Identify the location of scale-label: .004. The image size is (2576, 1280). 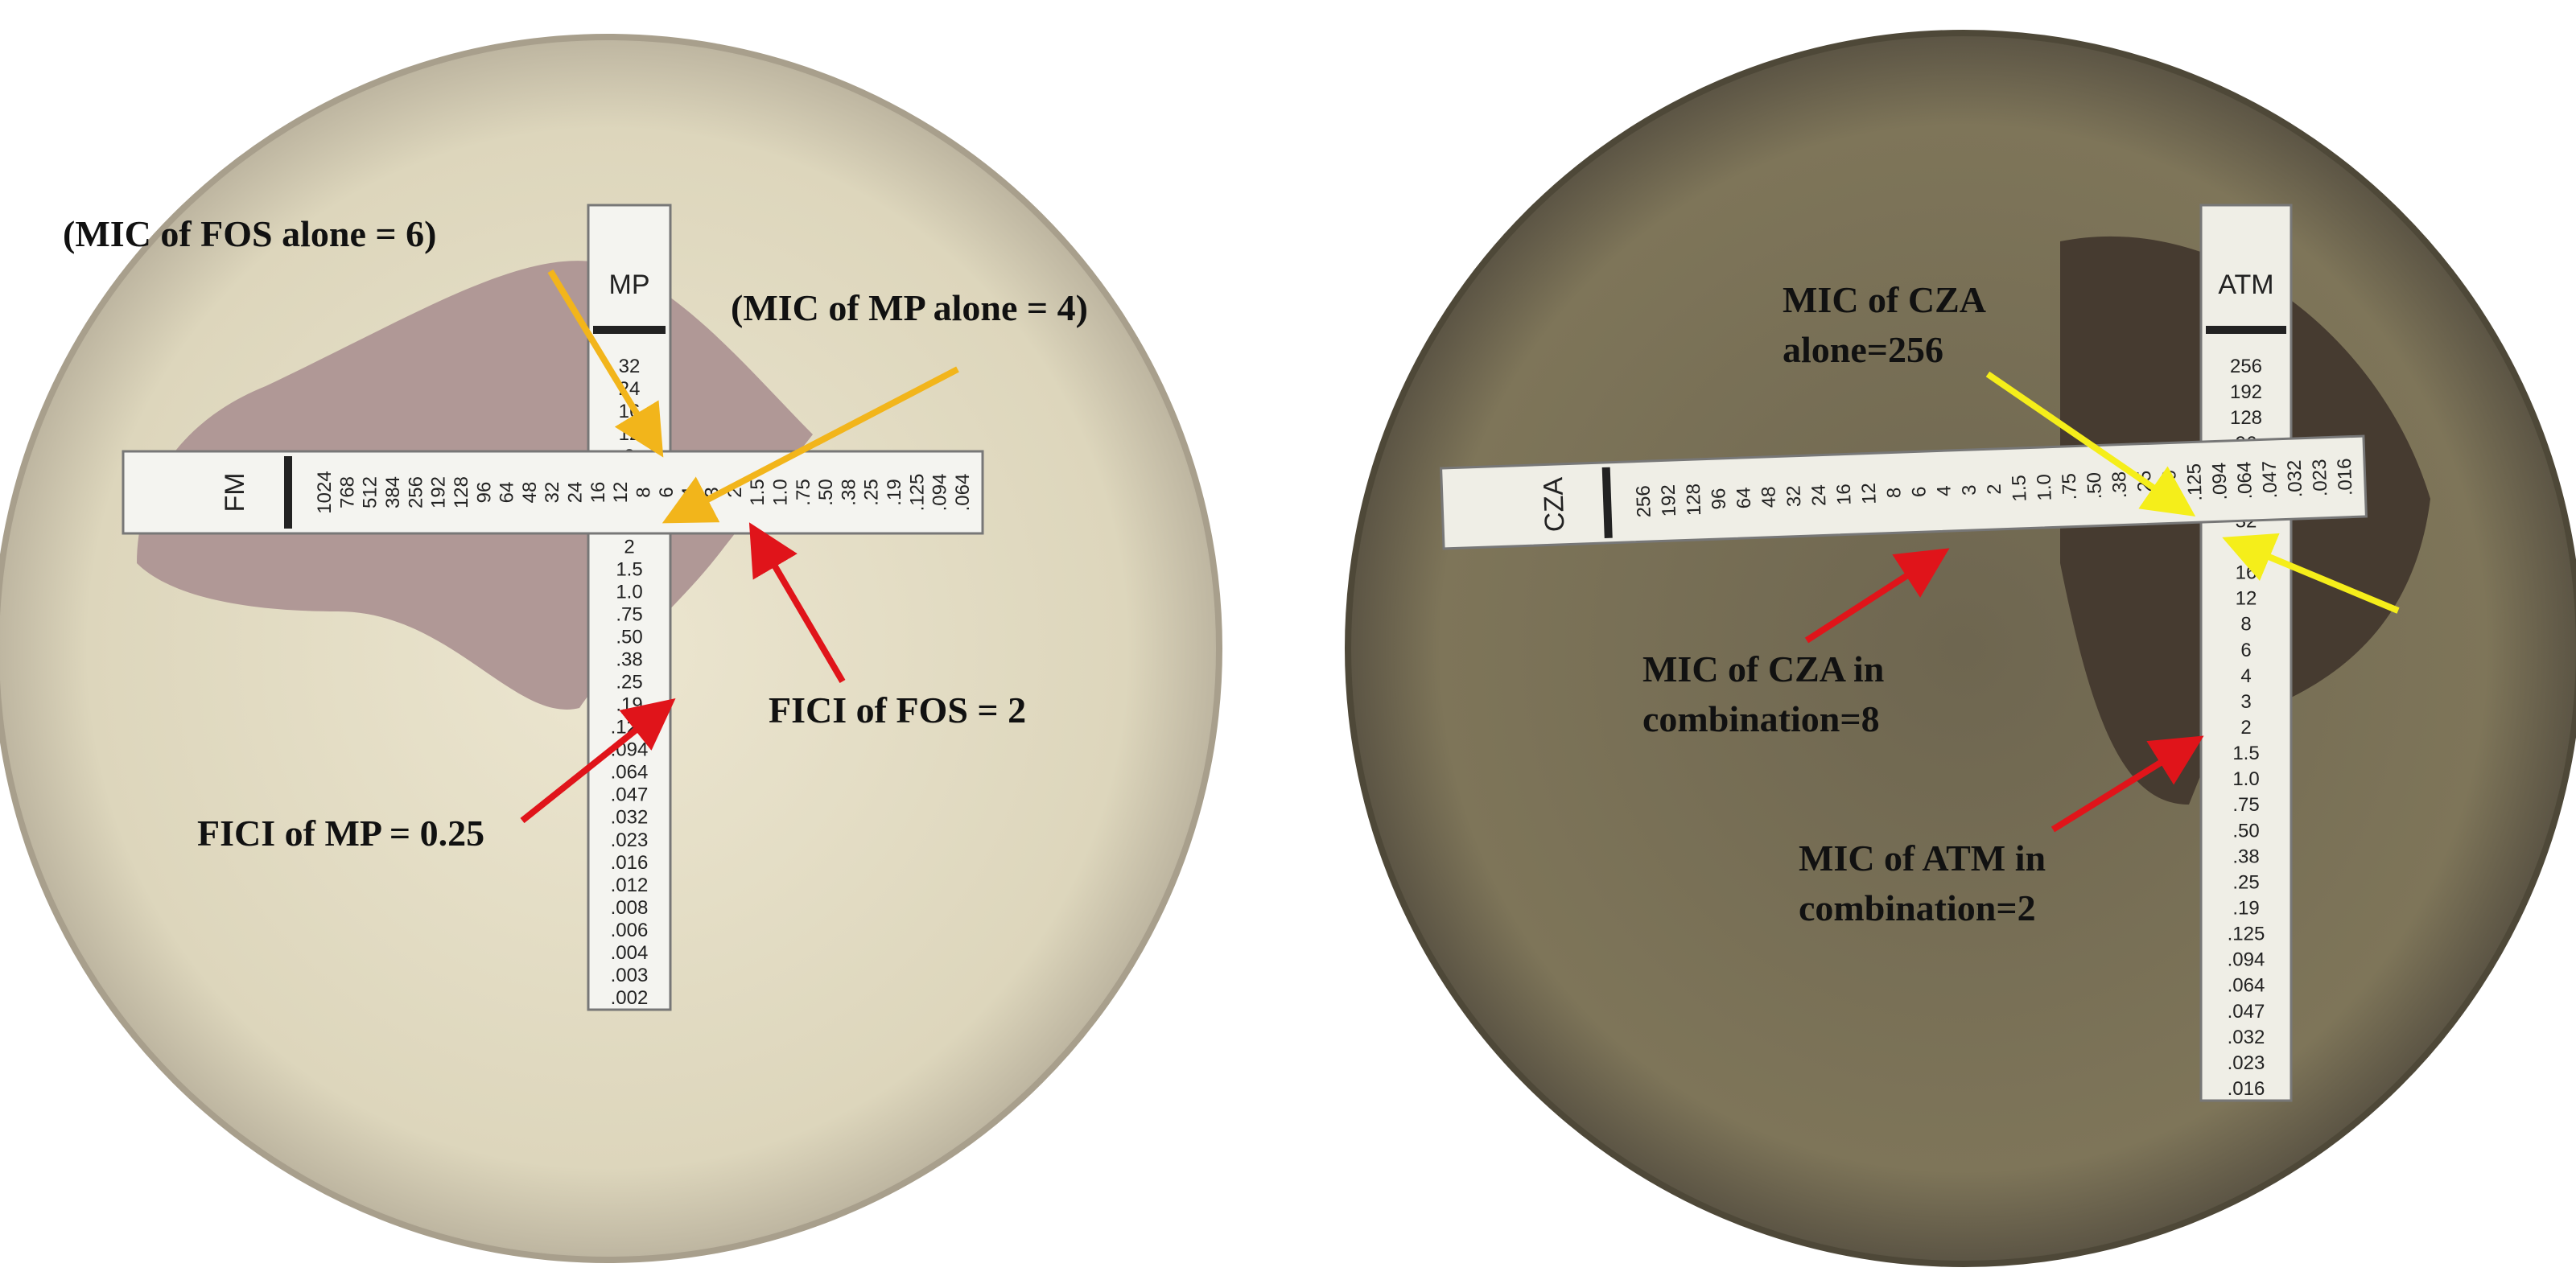
(630, 953).